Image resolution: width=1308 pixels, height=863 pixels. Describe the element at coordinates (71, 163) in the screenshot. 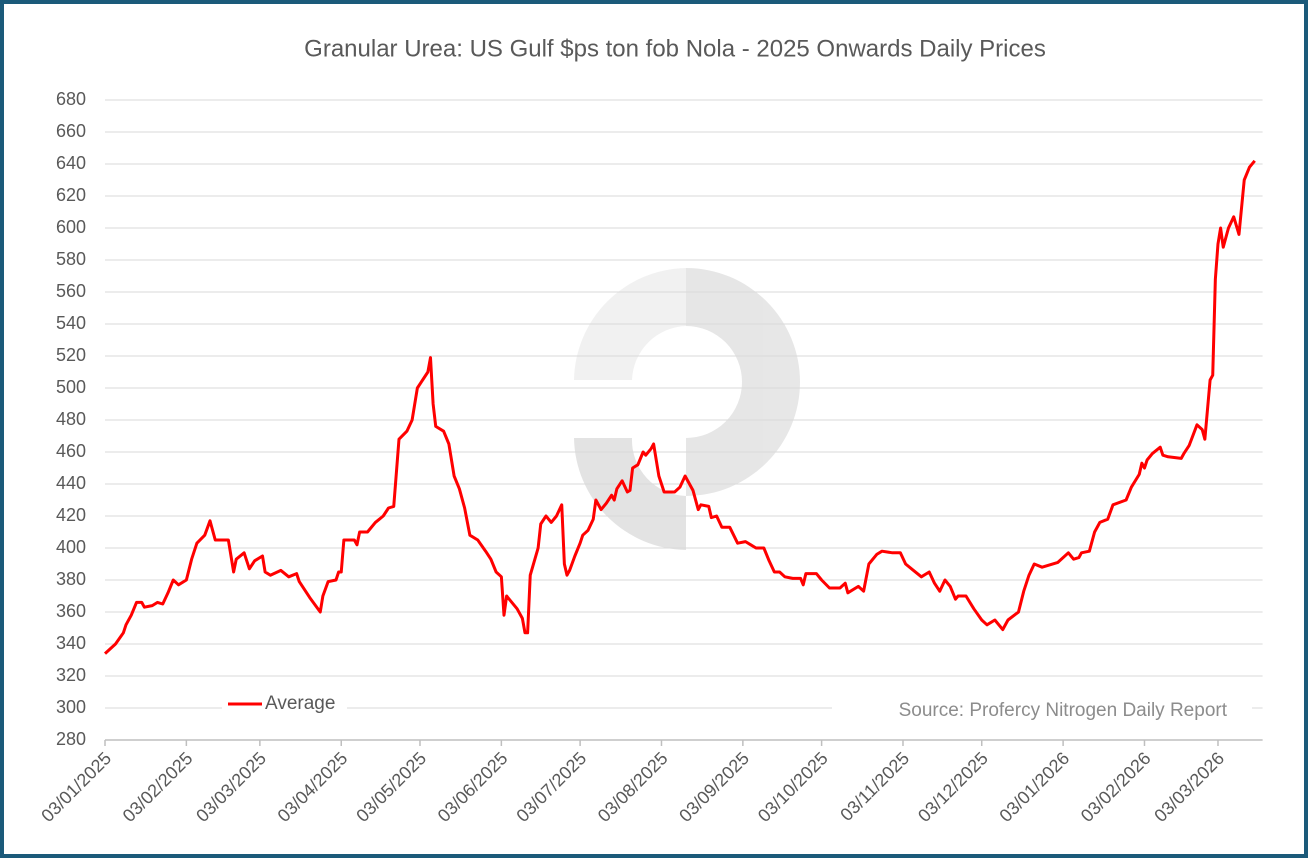

I see `y-tick-label: 640` at that location.